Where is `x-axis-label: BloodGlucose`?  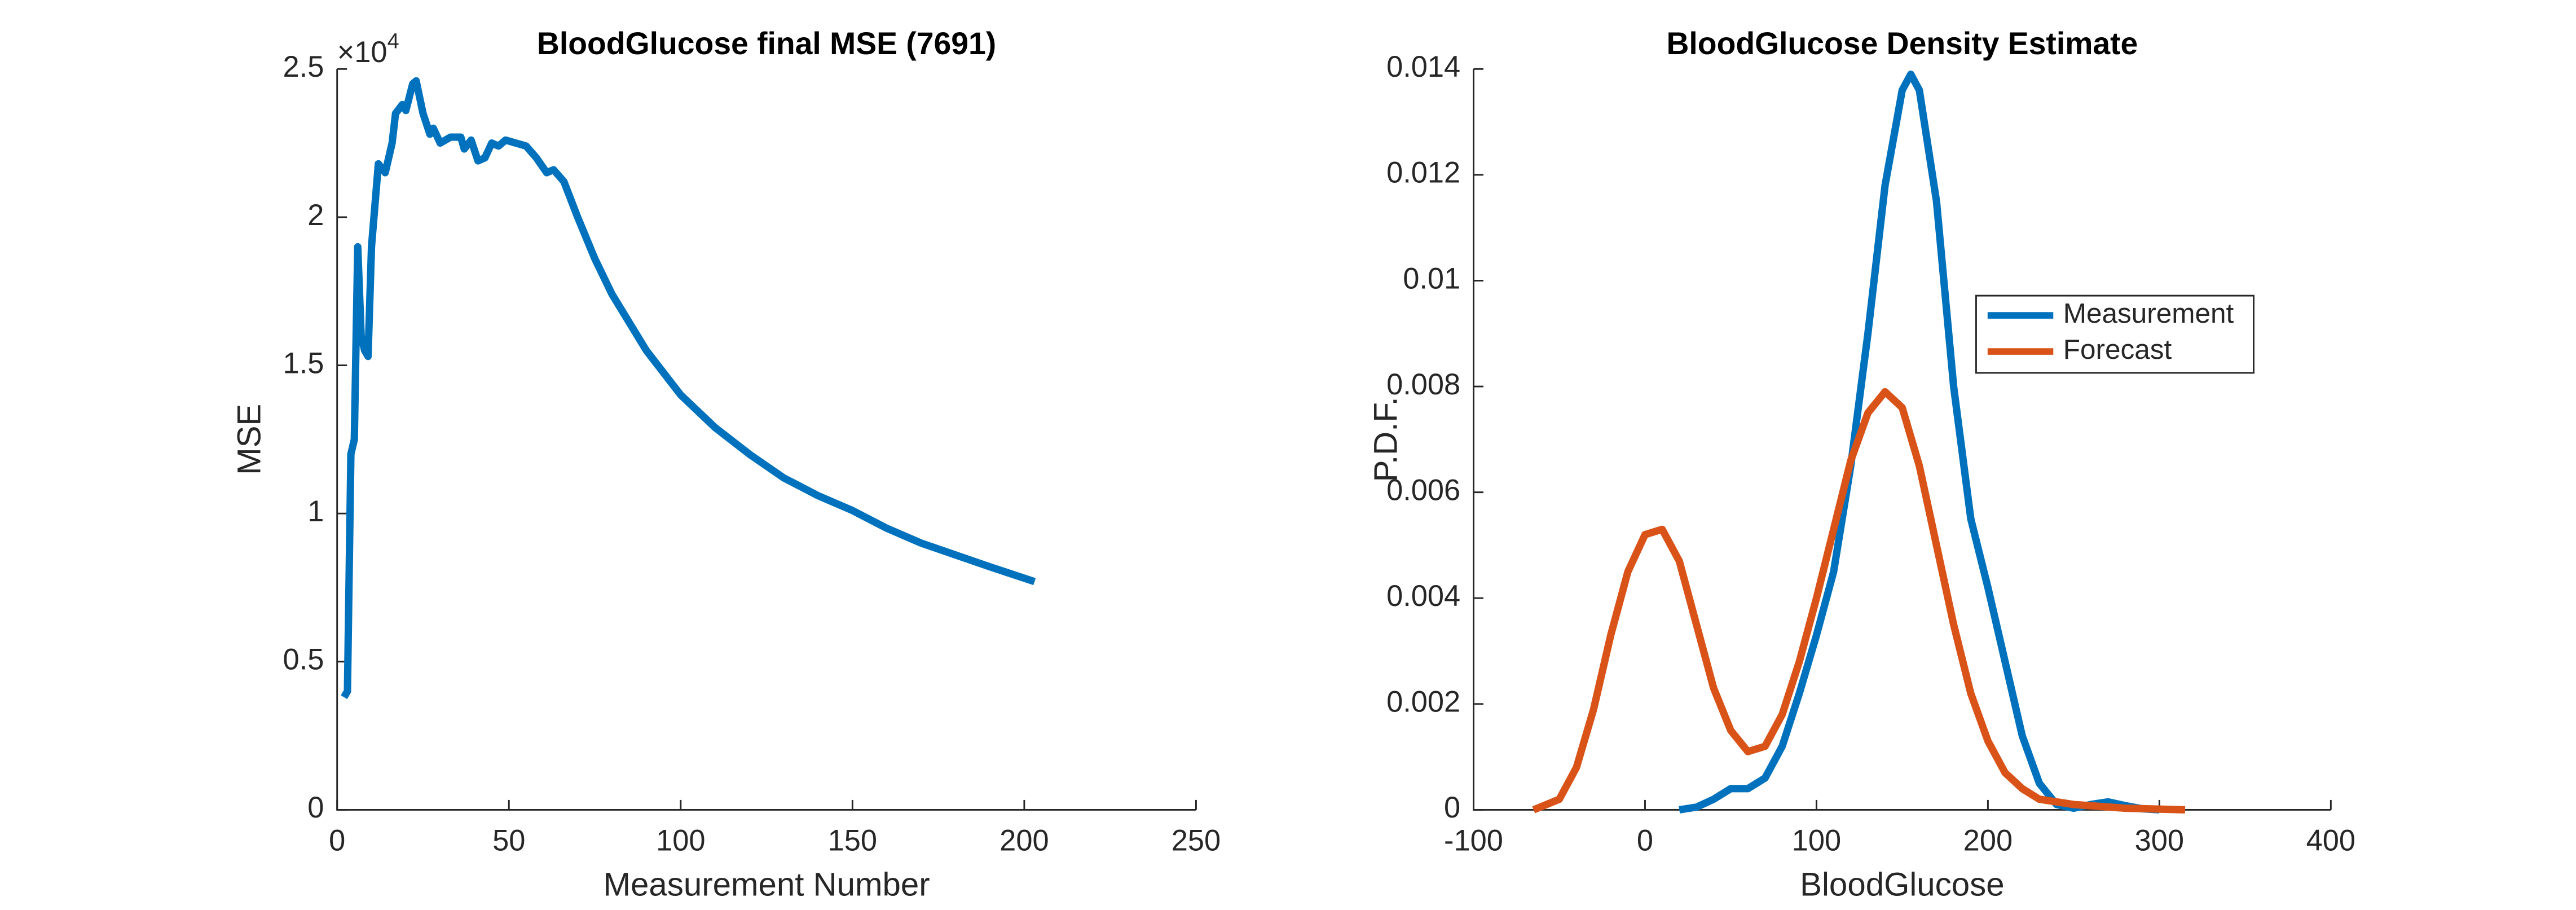 x-axis-label: BloodGlucose is located at coordinates (1902, 885).